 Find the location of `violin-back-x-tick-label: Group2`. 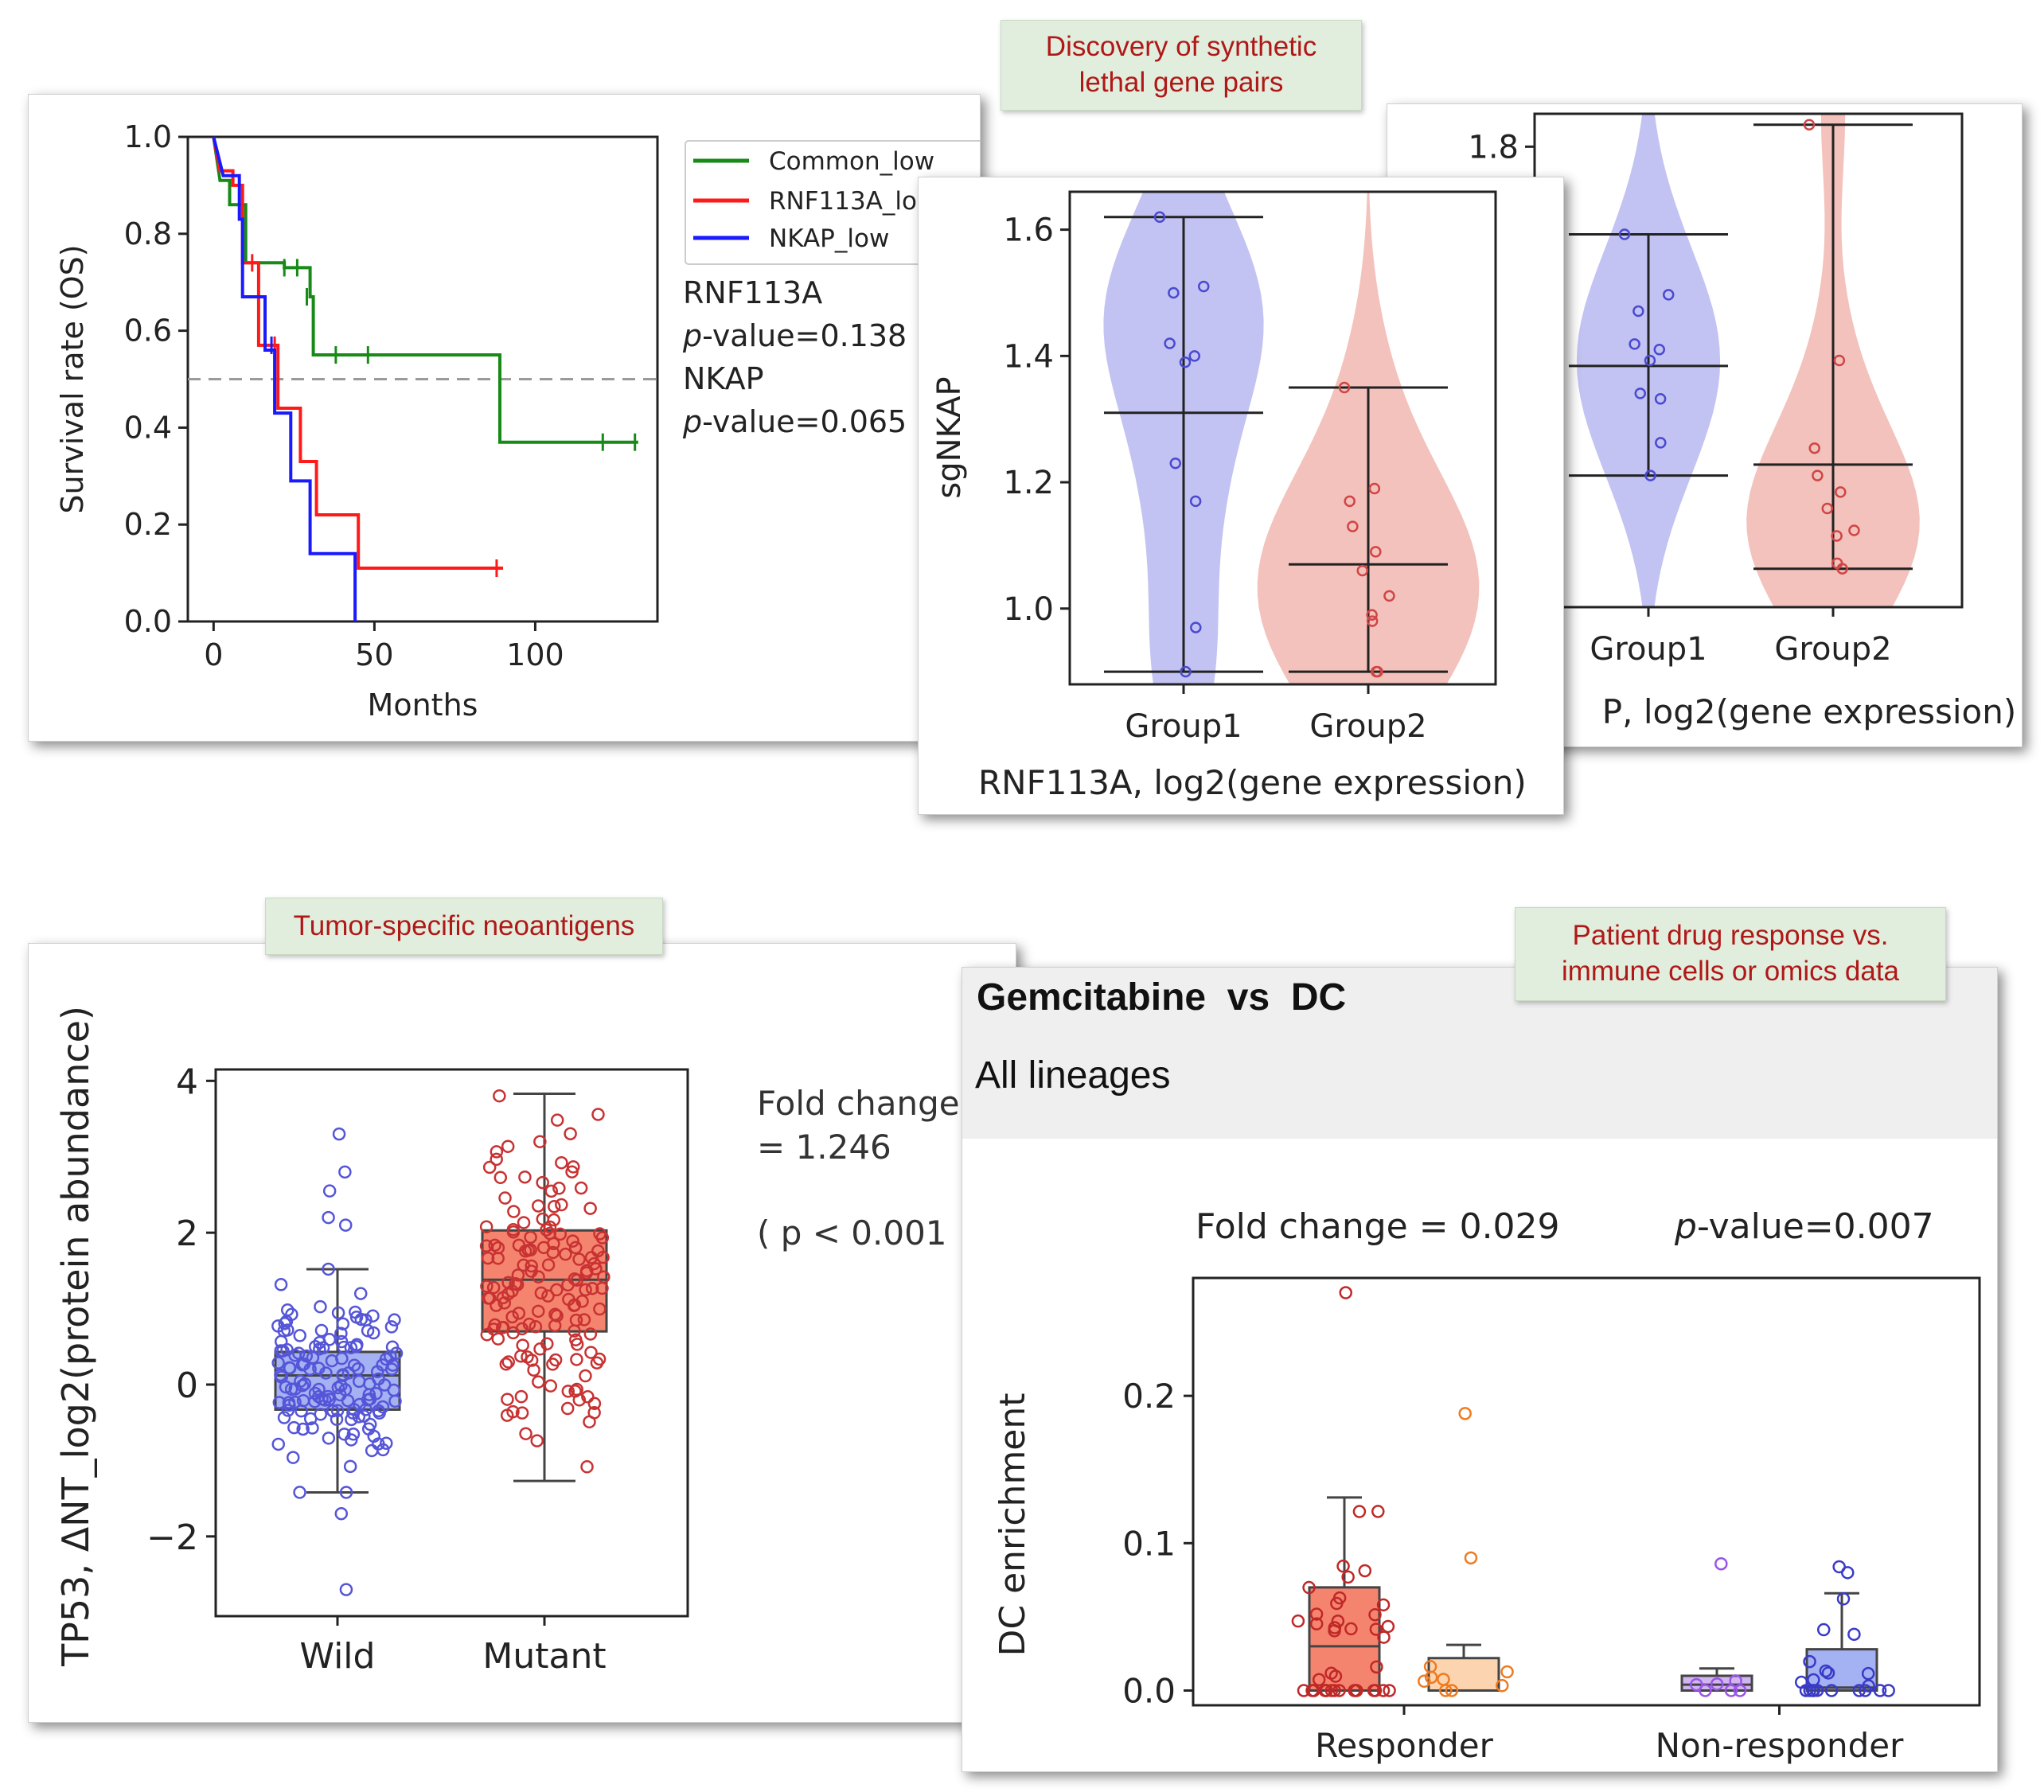

violin-back-x-tick-label: Group2 is located at coordinates (1832, 649).